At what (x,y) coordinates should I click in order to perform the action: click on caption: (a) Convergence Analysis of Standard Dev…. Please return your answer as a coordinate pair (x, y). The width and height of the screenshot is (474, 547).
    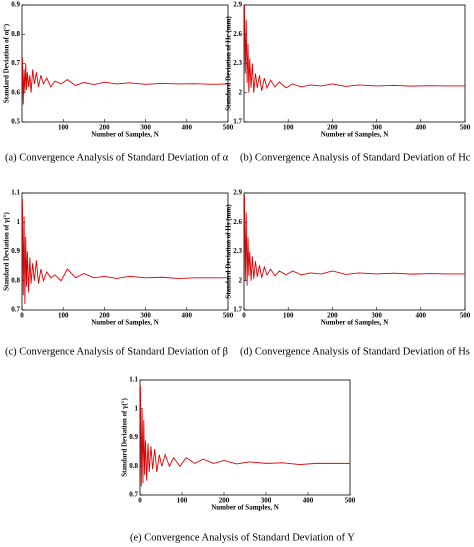
    Looking at the image, I should click on (117, 157).